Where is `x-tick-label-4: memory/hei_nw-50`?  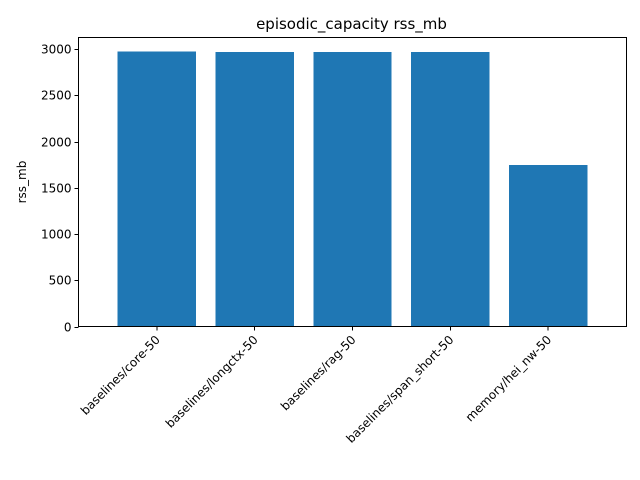 x-tick-label-4: memory/hei_nw-50 is located at coordinates (509, 379).